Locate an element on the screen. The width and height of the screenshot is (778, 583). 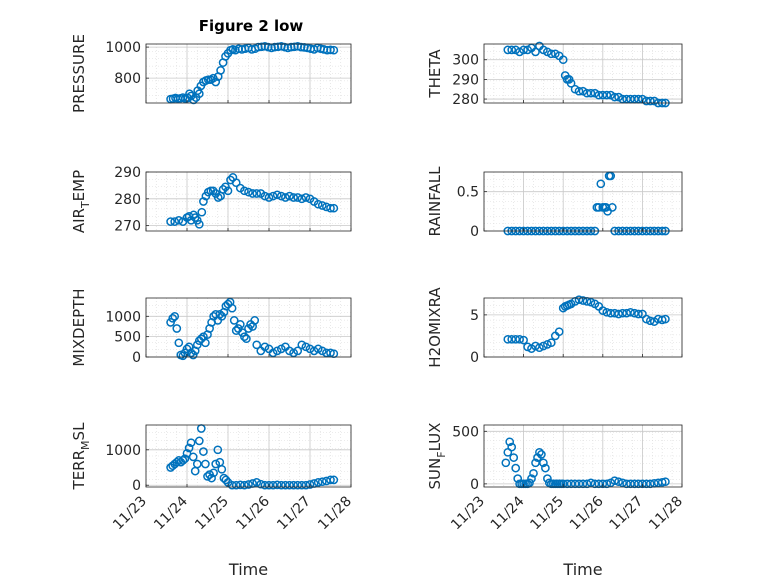
chart-panel-theta: 280 290 300 THETA is located at coordinates (554, 74).